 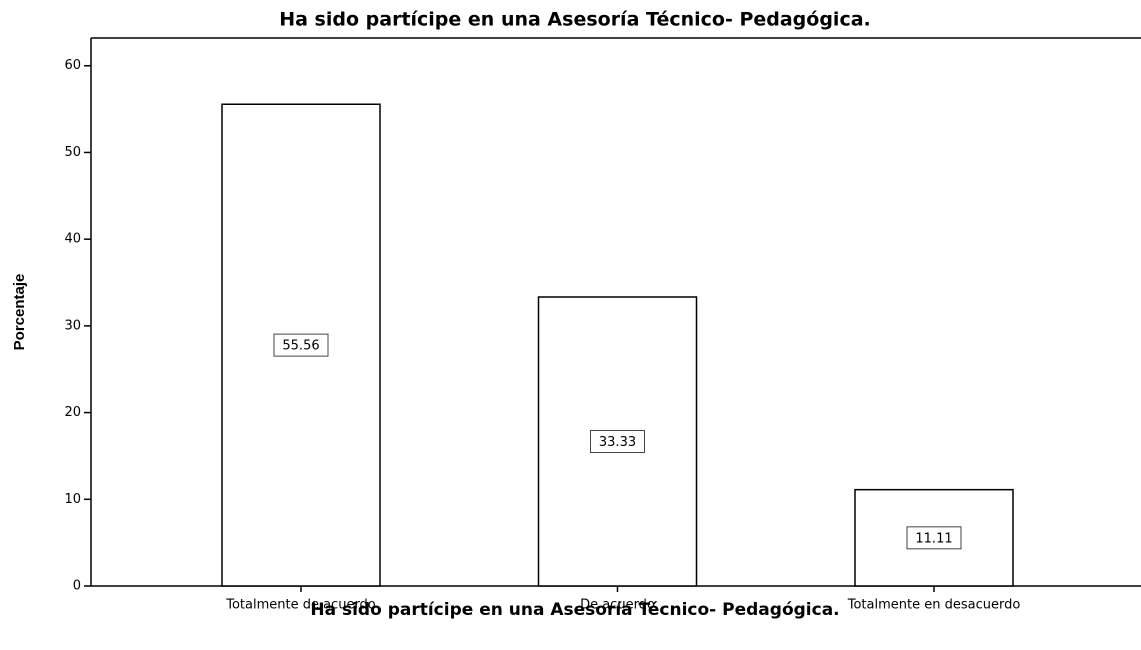 What do you see at coordinates (19, 312) in the screenshot?
I see `y-axis-title: Porcentaje` at bounding box center [19, 312].